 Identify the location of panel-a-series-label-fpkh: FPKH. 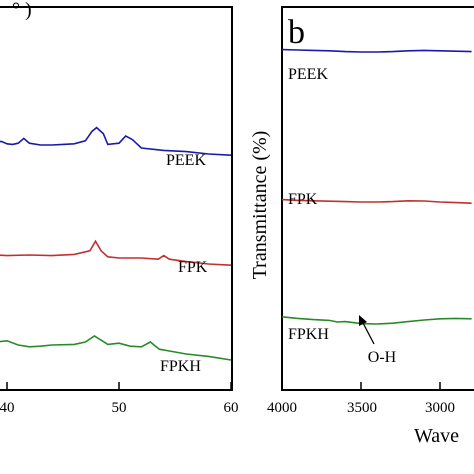
(180, 366).